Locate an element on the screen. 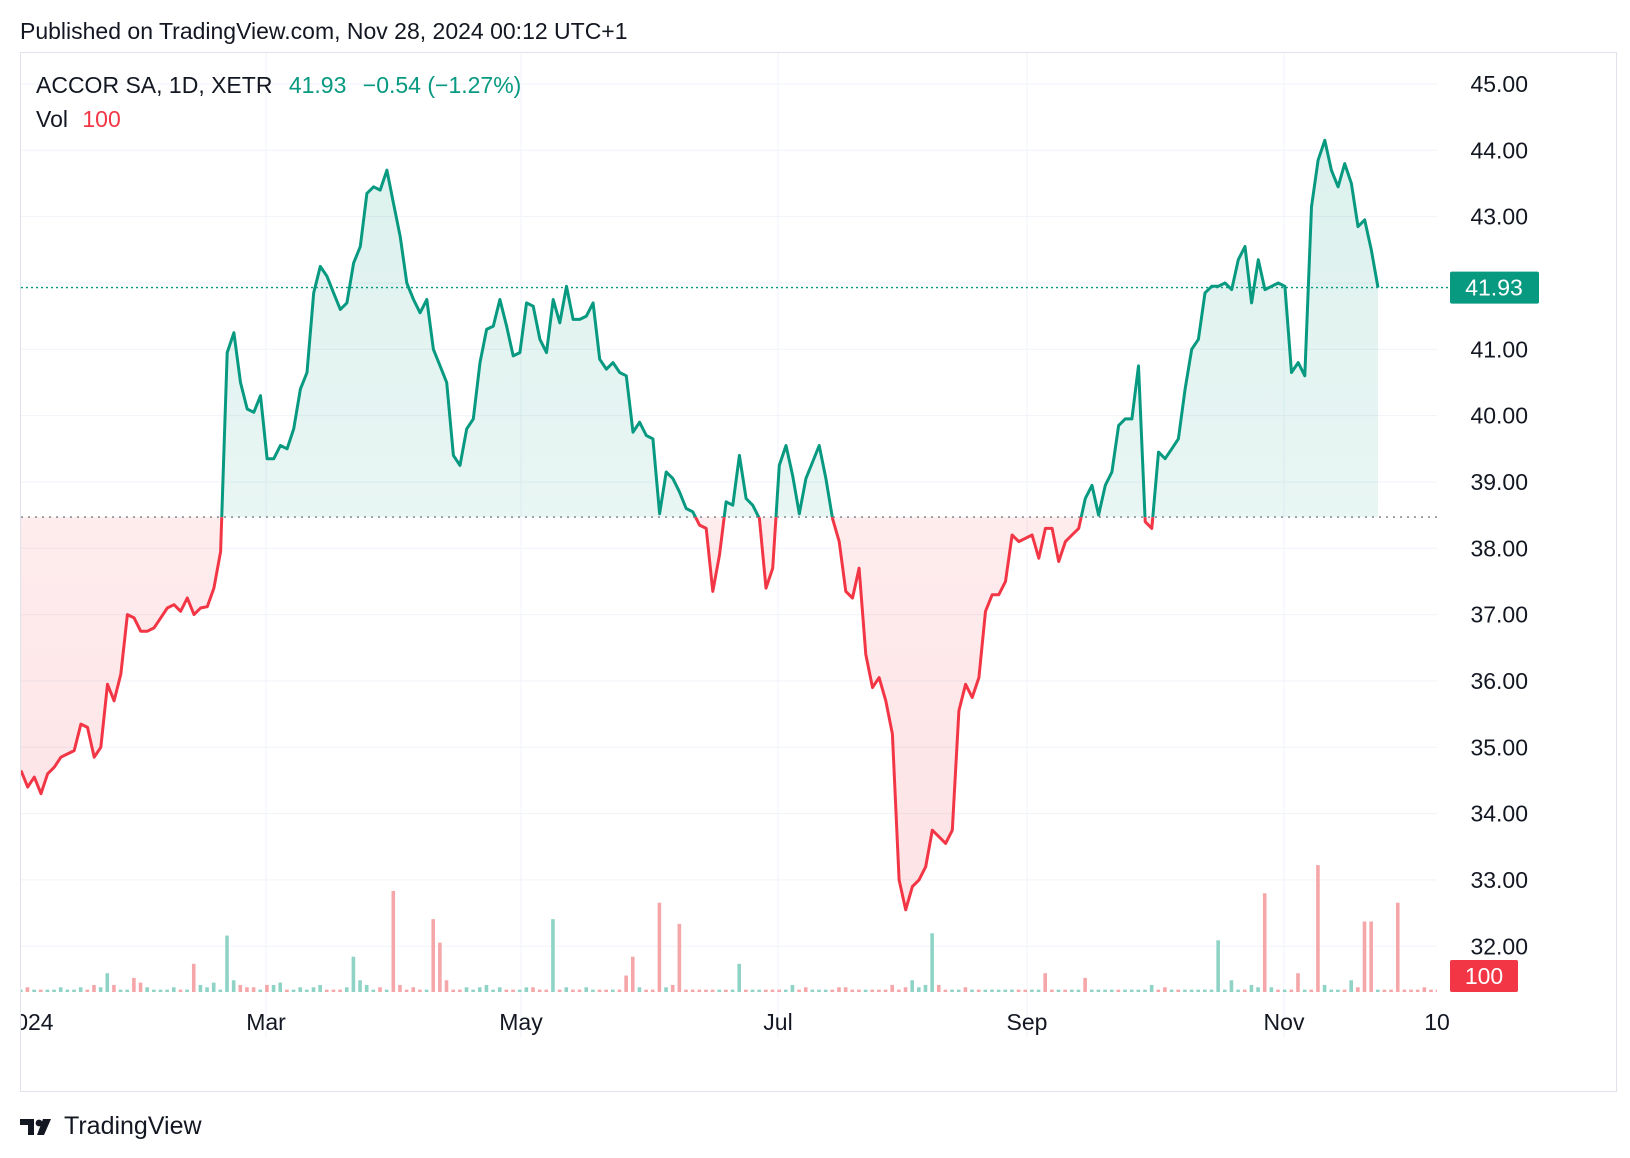 The image size is (1630, 1158). y-tick-label: 32.00 is located at coordinates (1499, 946).